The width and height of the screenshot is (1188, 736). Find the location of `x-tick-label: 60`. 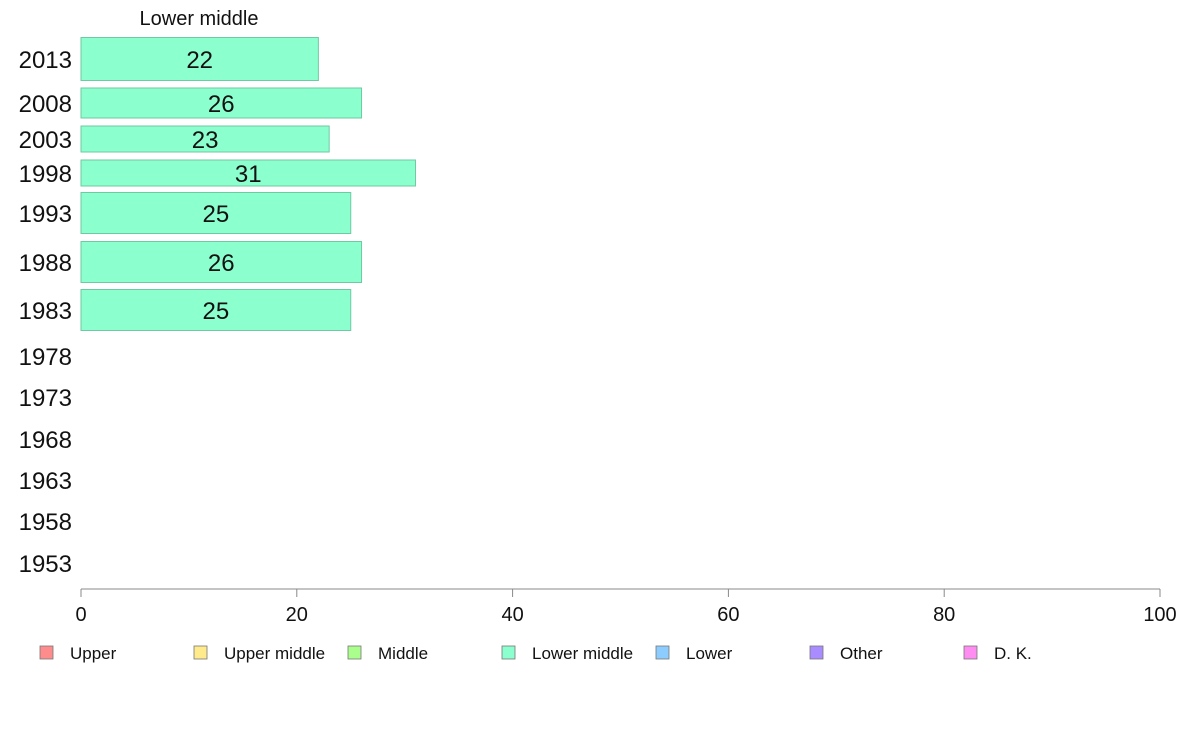

x-tick-label: 60 is located at coordinates (728, 615).